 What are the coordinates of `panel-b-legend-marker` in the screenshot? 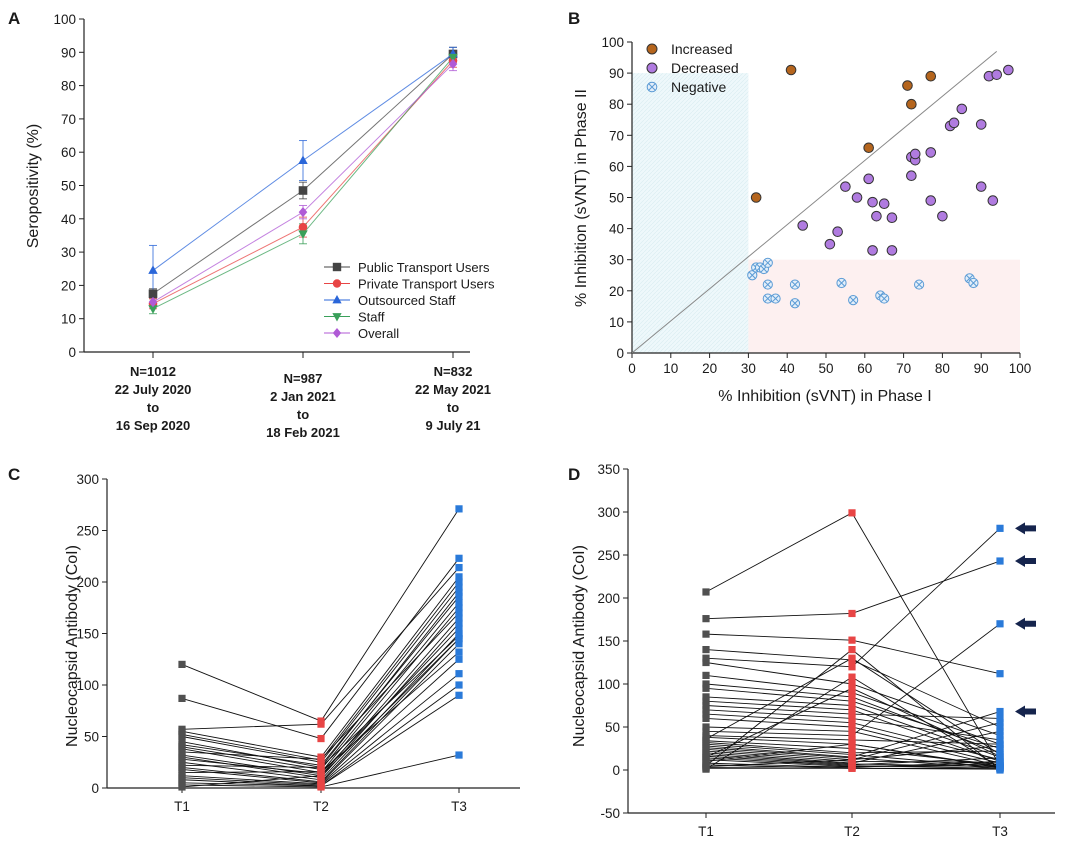 It's located at (652, 68).